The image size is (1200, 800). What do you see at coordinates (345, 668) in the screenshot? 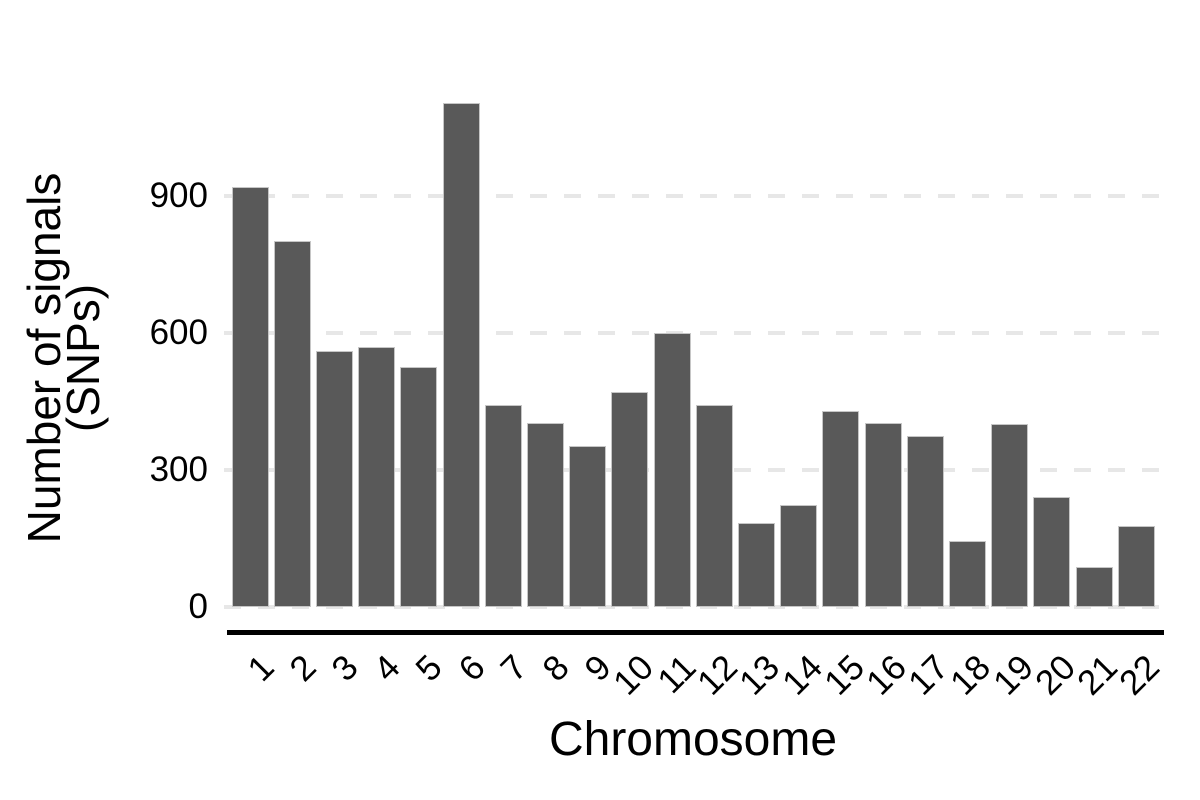
I see `x-tick-label-3: 3` at bounding box center [345, 668].